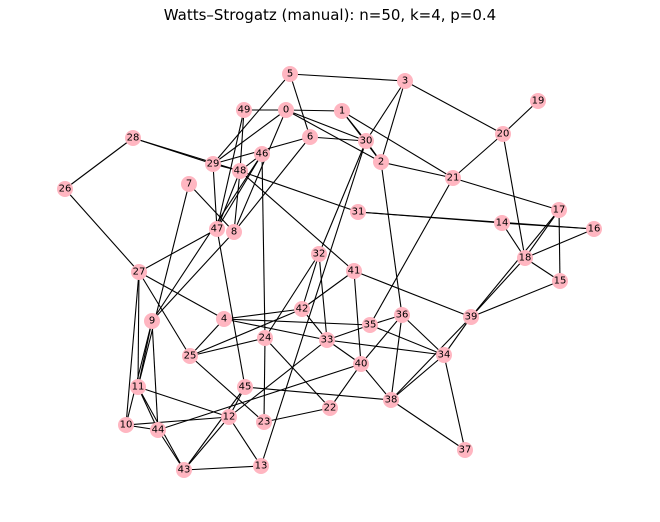 The image size is (660, 522). I want to click on node-label: 15, so click(560, 281).